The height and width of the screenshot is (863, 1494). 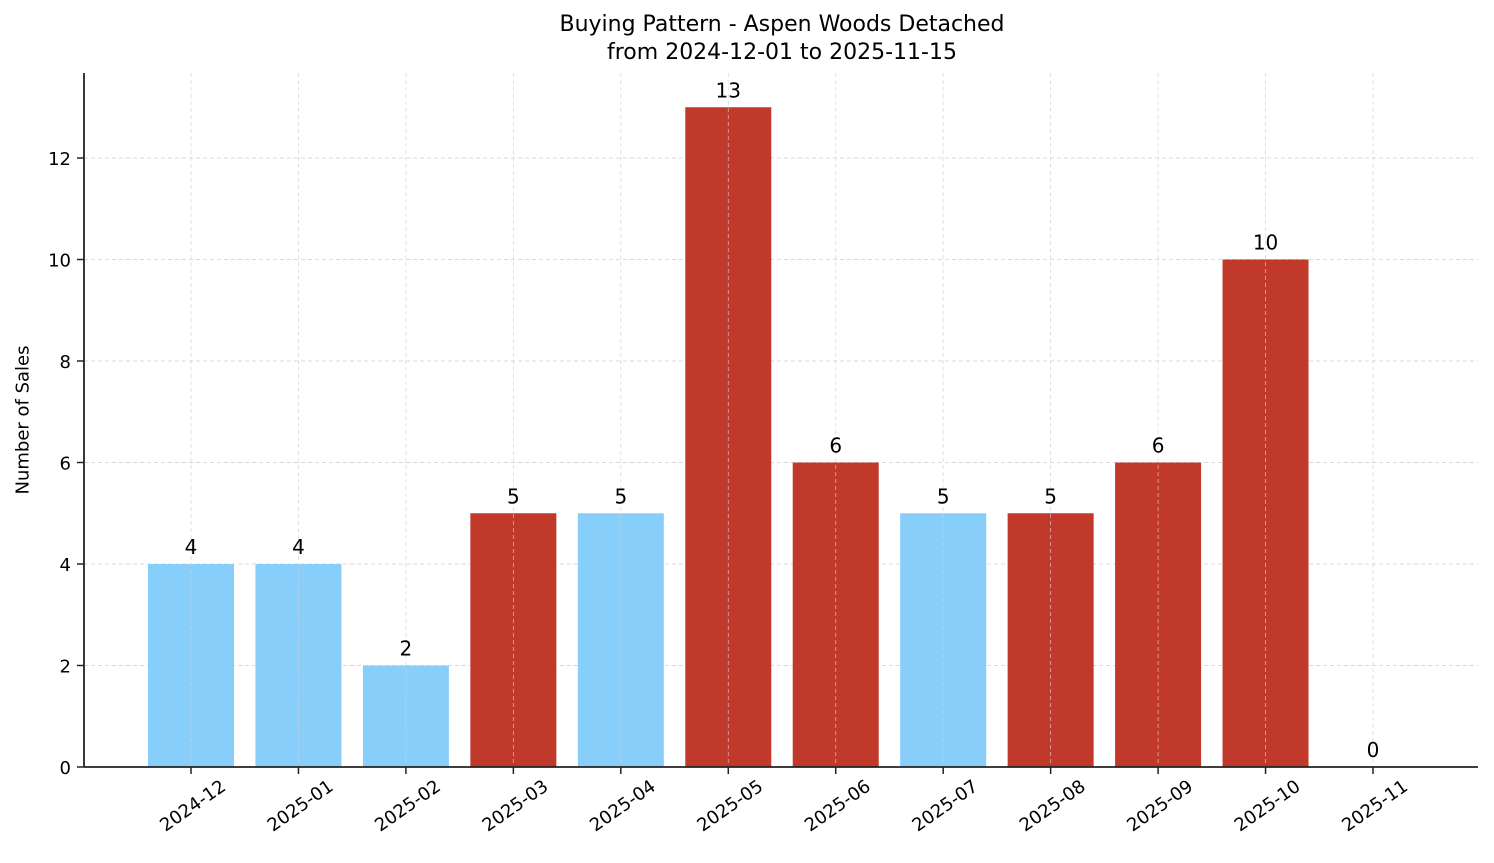 What do you see at coordinates (193, 806) in the screenshot?
I see `x-tick-label: 2024-12` at bounding box center [193, 806].